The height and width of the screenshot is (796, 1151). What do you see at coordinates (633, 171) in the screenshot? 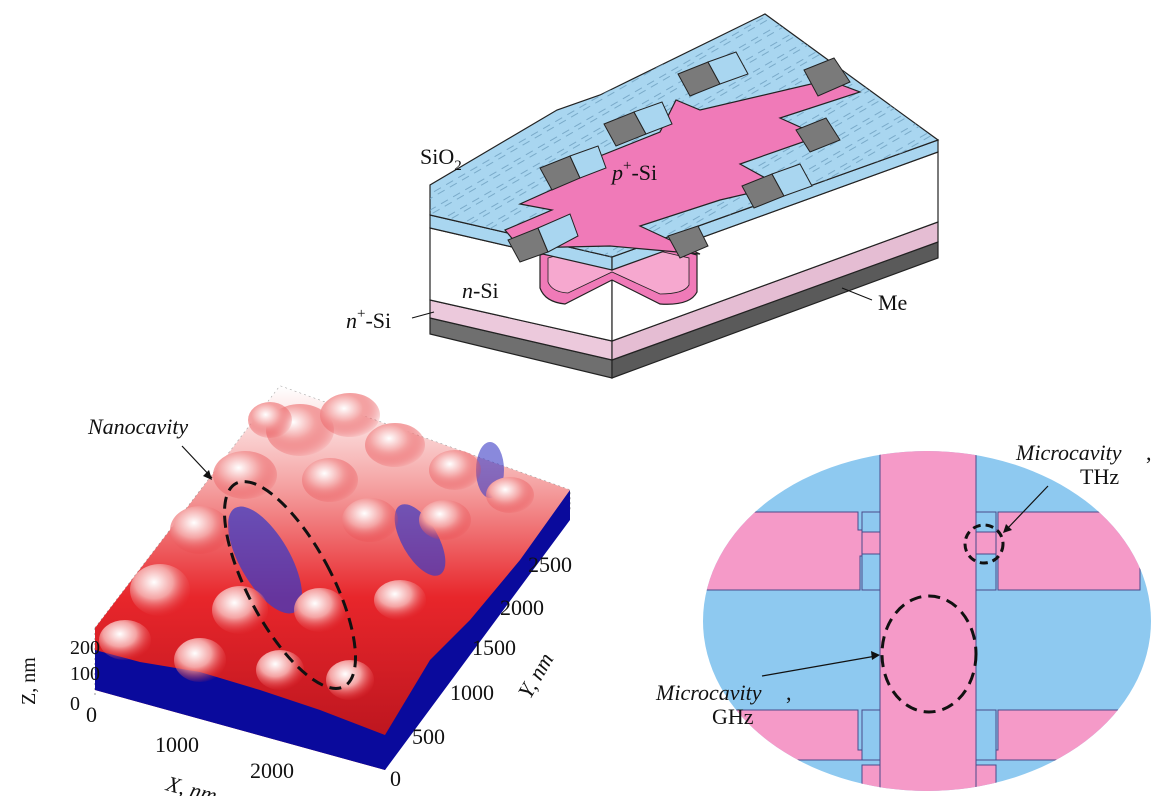
I see `label-p-si: p+-Si` at bounding box center [633, 171].